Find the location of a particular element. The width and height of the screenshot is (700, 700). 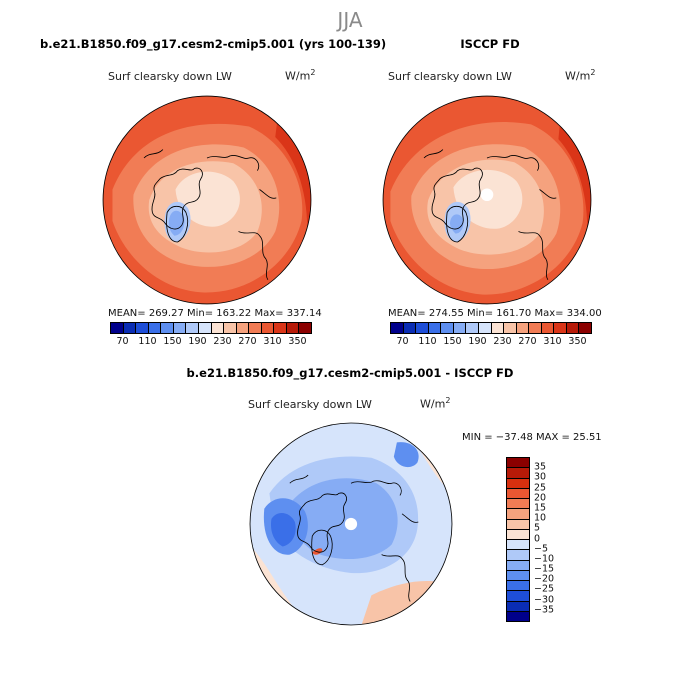

panel3-field-cool4 is located at coordinates (283, 530).